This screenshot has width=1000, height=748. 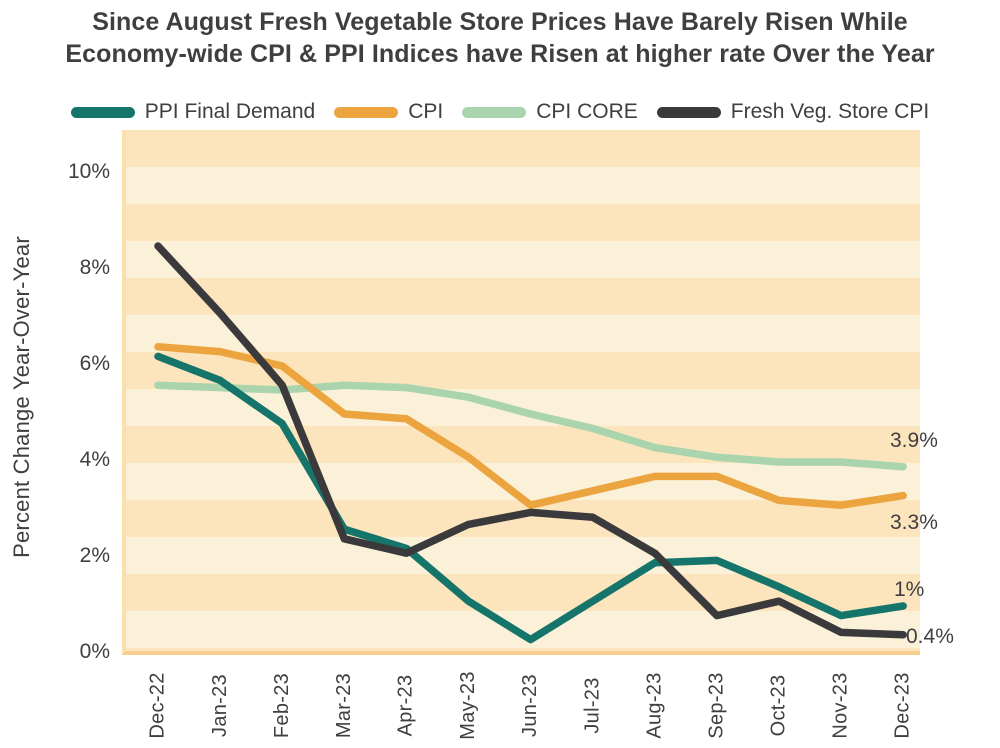 I want to click on y-tick-label: 2%, so click(x=94, y=556).